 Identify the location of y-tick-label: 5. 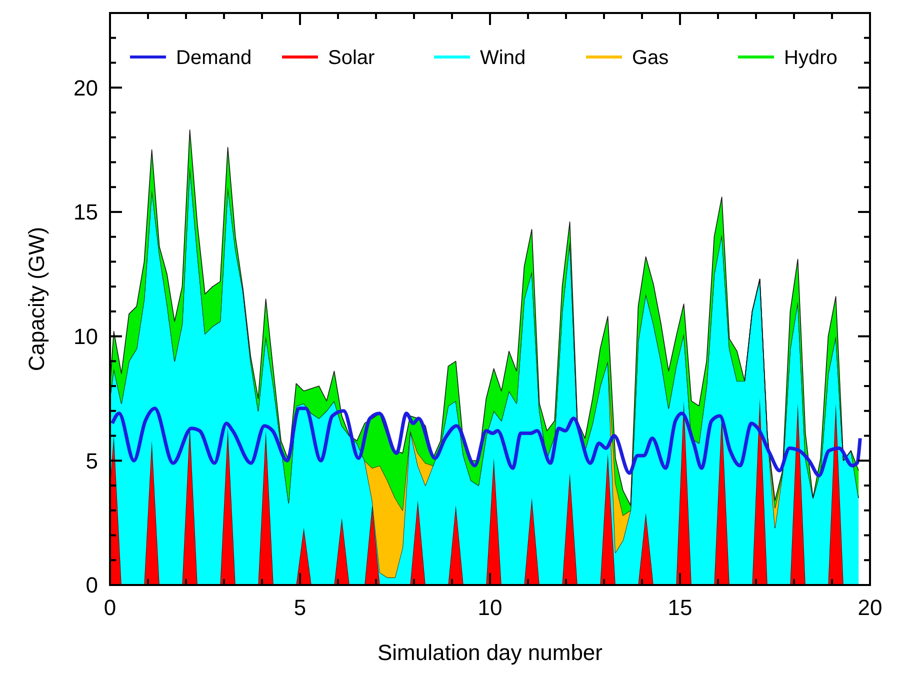
(92, 461).